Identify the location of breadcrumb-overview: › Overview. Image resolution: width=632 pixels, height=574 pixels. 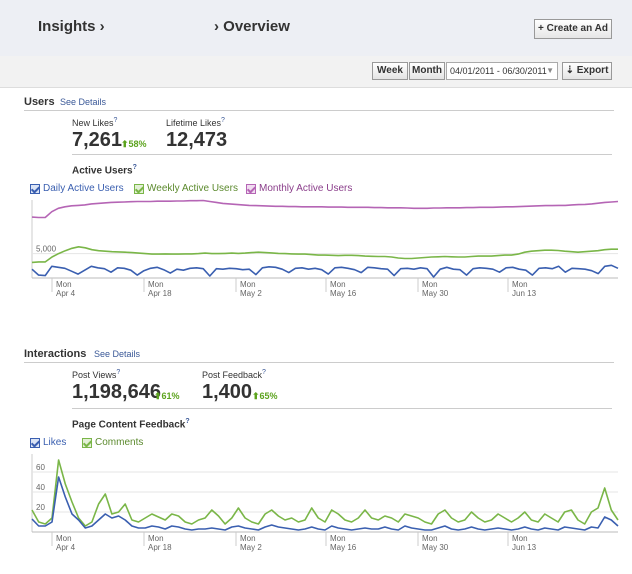
(252, 26).